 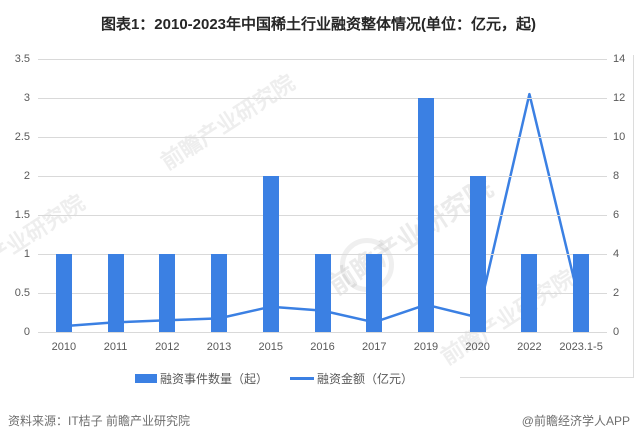 I want to click on bar-2023.1-5, so click(x=581, y=293).